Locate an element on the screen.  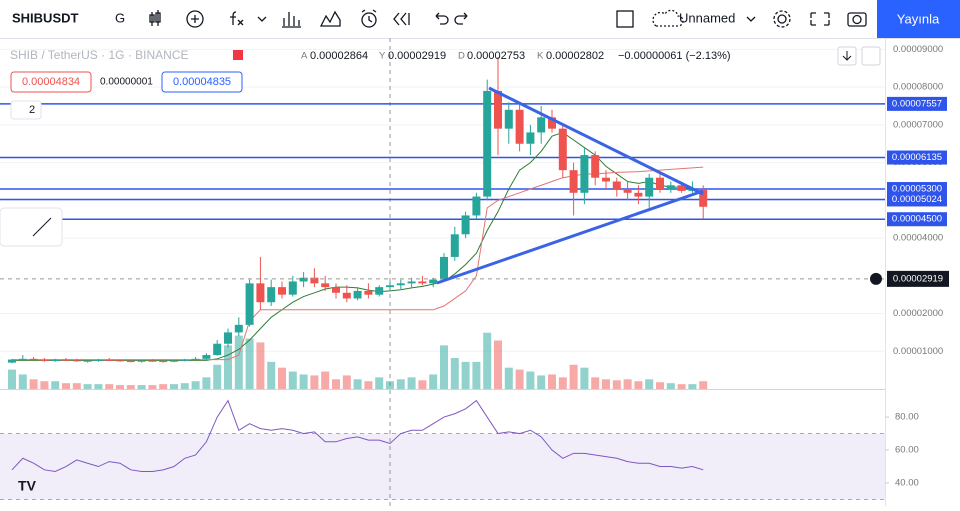
trend-line-icon is located at coordinates (42, 227).